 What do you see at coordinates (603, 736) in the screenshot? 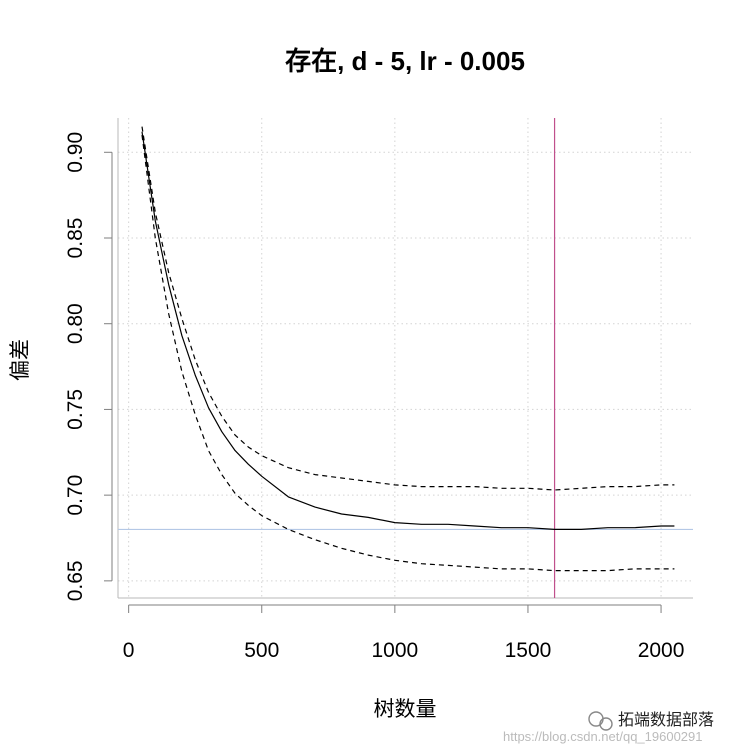
I see `watermark-url: https://blog.csdn.net/qq_19600291` at bounding box center [603, 736].